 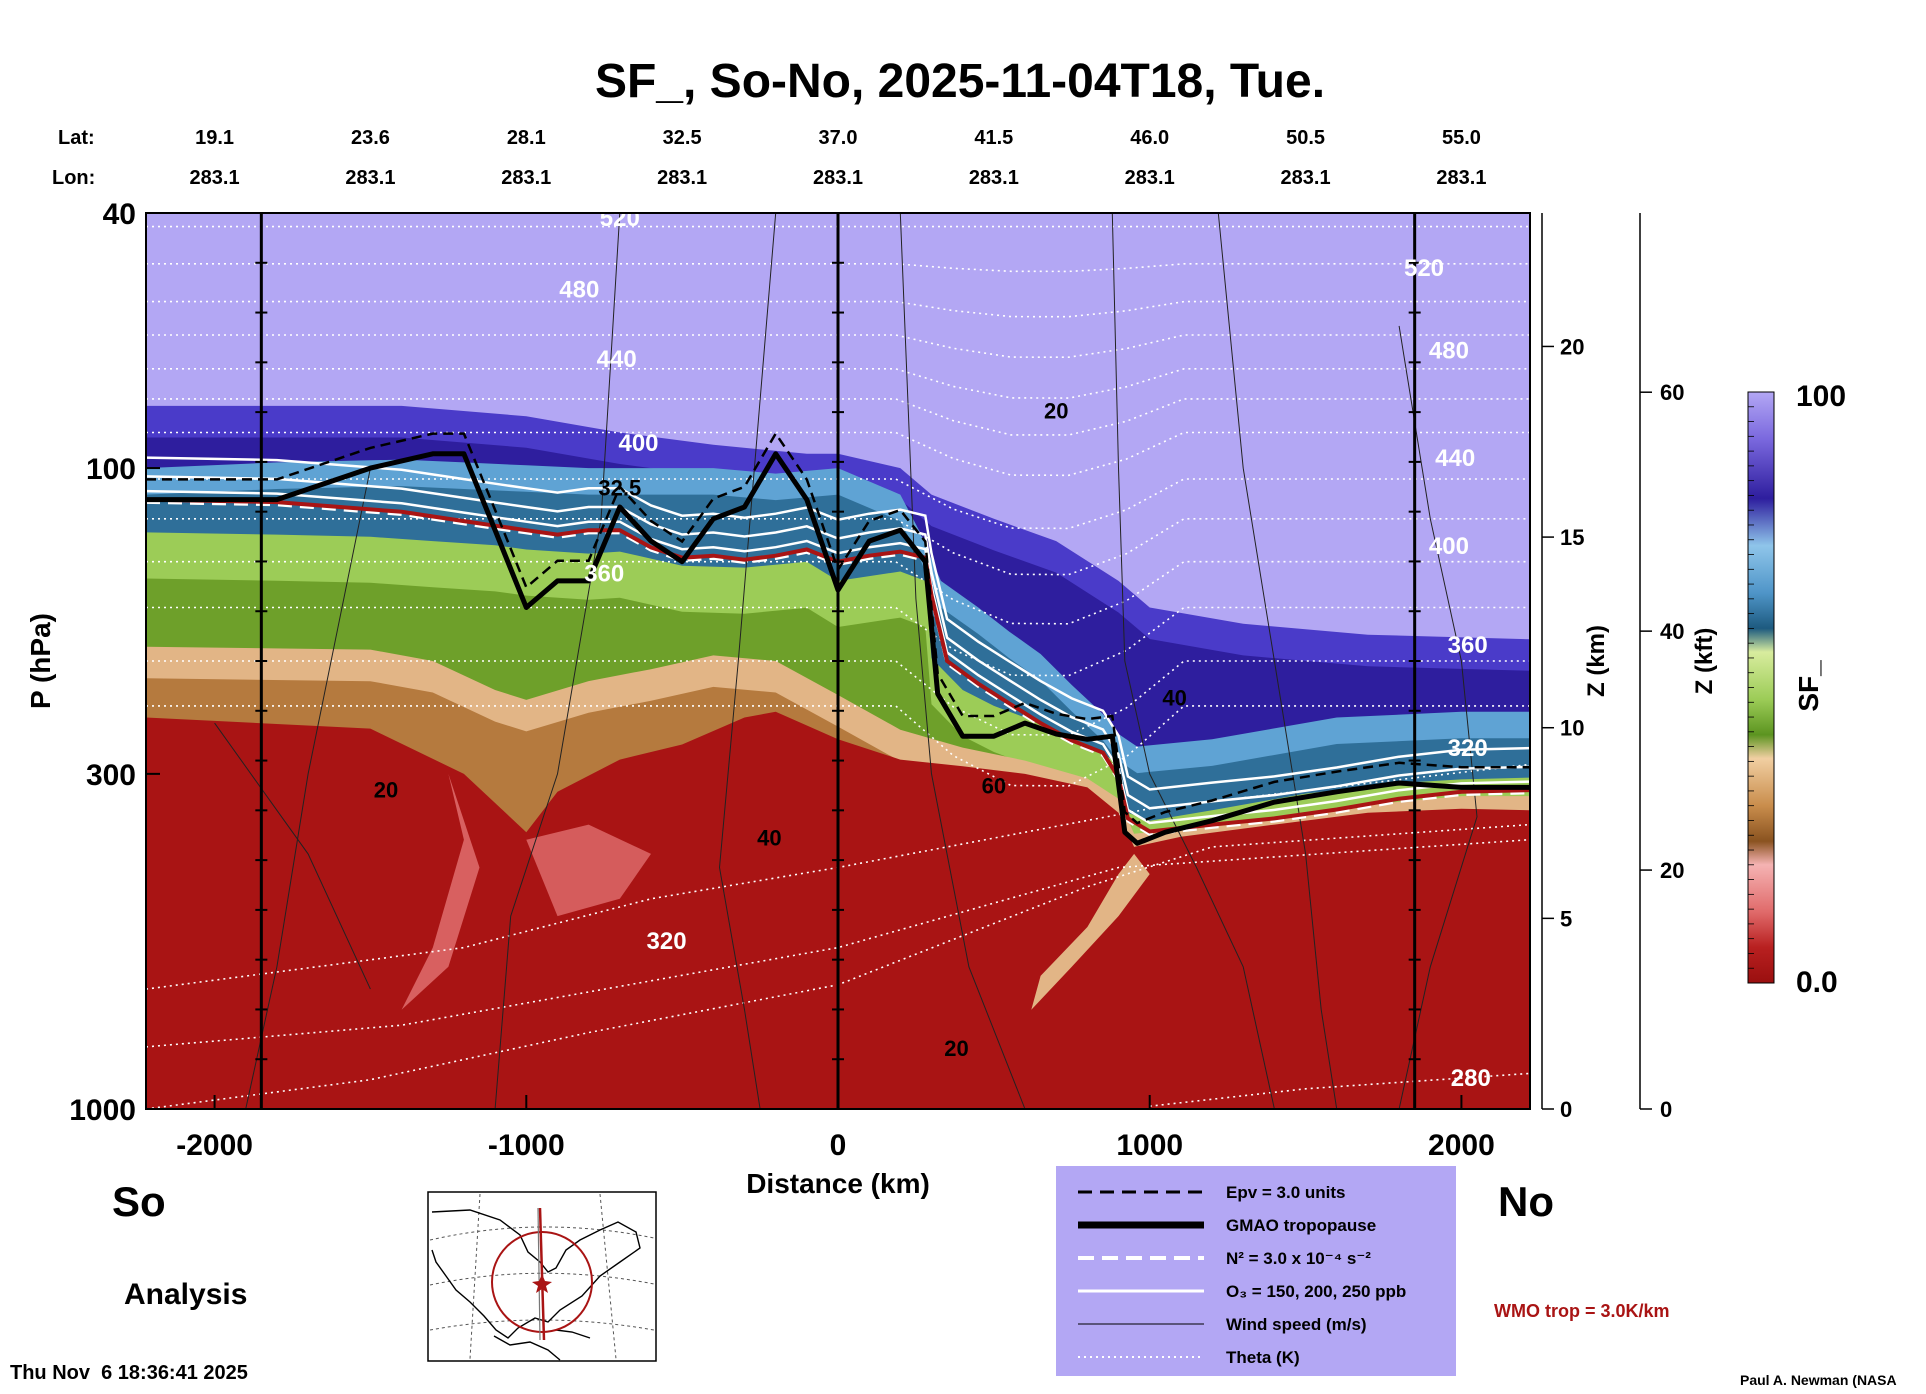 What do you see at coordinates (129, 1373) in the screenshot?
I see `timestamp-label: Thu Nov 6 18:36:41 2025` at bounding box center [129, 1373].